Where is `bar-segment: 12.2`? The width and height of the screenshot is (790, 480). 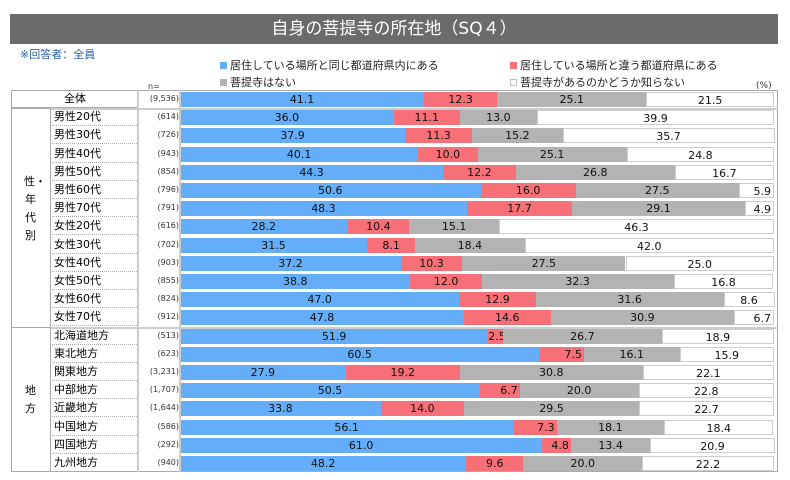
bar-segment: 12.2 is located at coordinates (479, 172).